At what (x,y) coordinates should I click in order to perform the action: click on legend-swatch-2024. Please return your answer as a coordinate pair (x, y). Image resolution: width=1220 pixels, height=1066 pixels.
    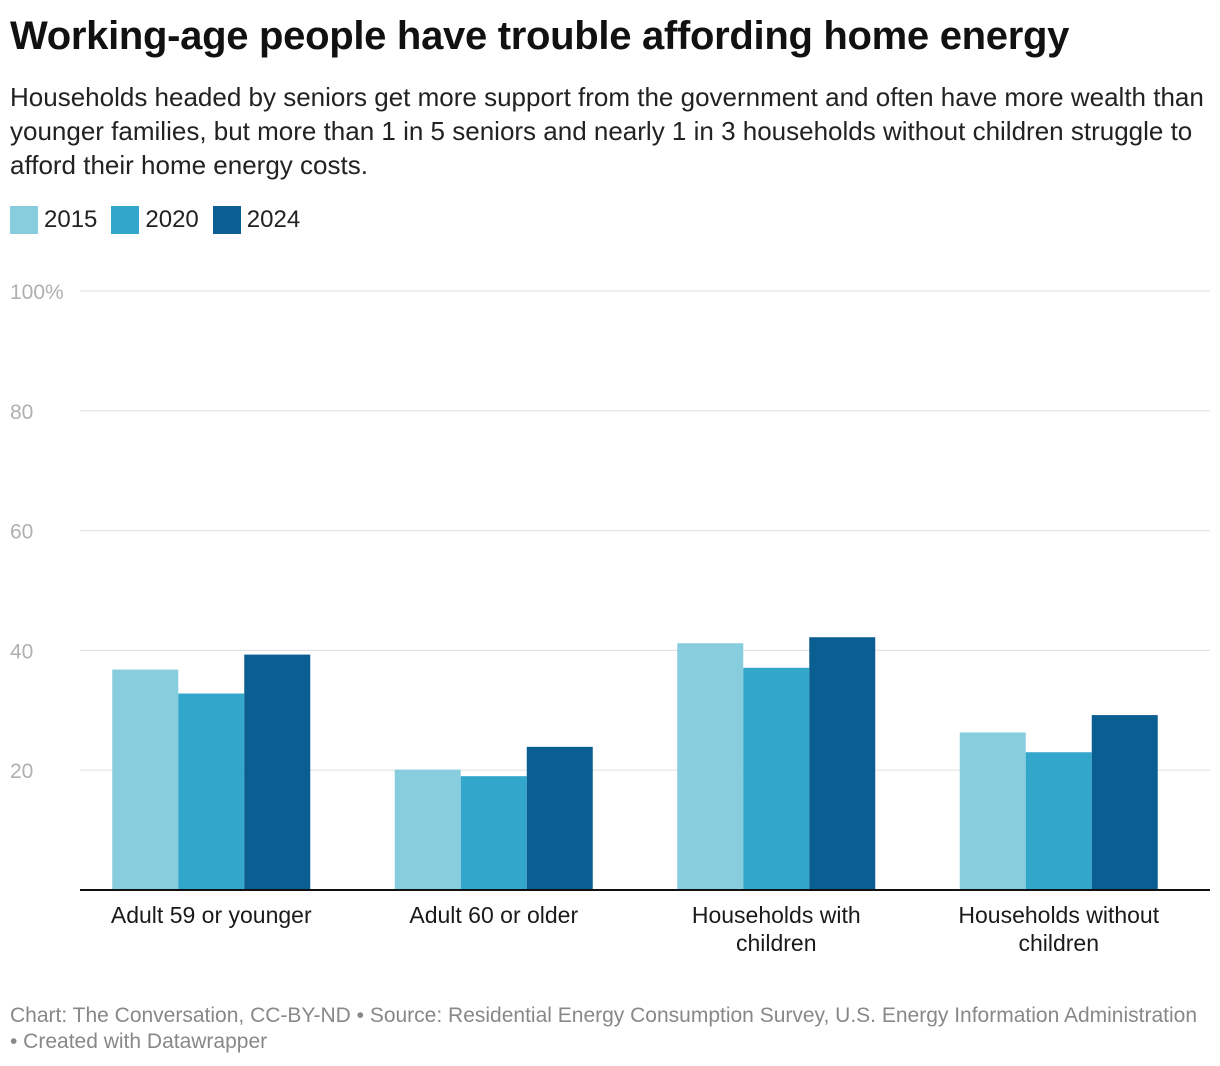
    Looking at the image, I should click on (226, 220).